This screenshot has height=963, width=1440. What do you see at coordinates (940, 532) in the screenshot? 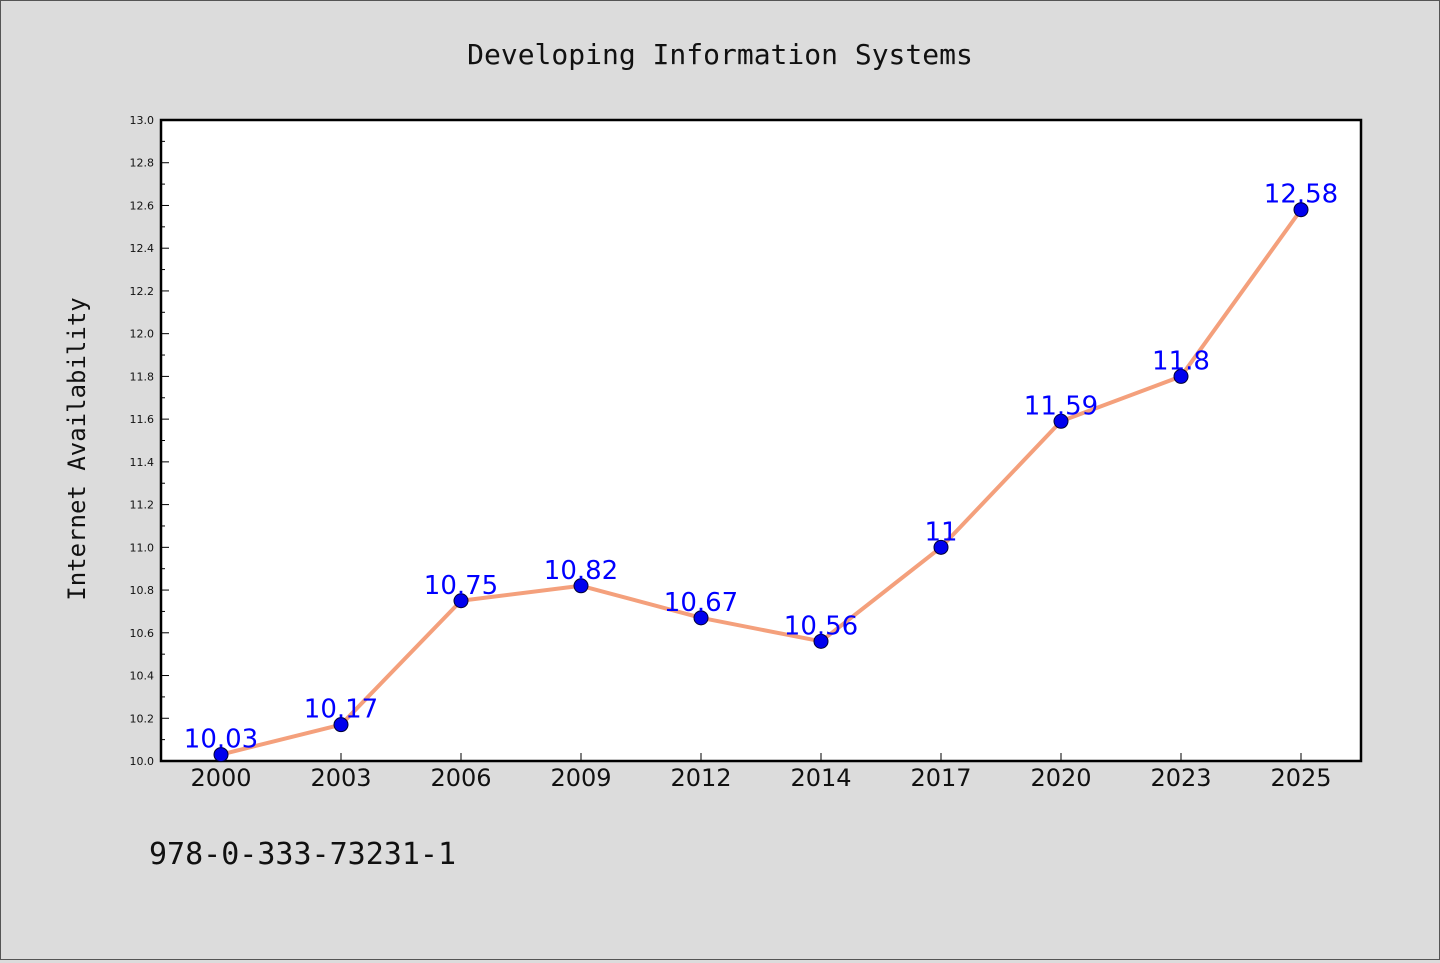
I see `data-label: 11` at bounding box center [940, 532].